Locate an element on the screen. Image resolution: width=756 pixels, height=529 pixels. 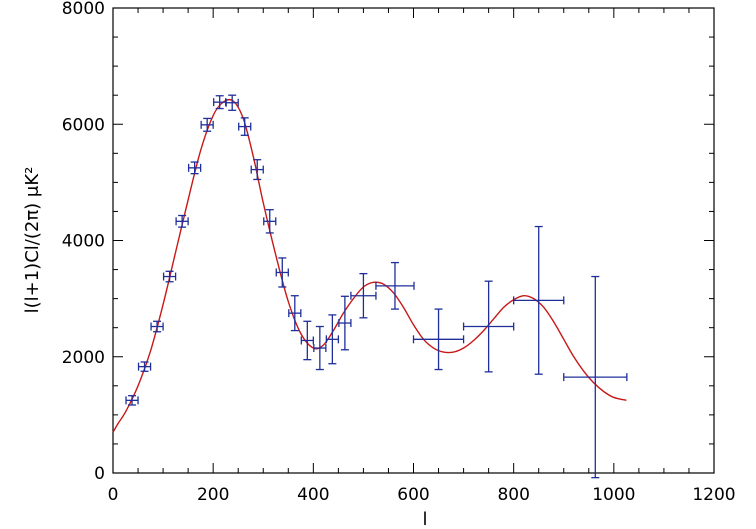
x-tick-label: 1000 is located at coordinates (613, 495).